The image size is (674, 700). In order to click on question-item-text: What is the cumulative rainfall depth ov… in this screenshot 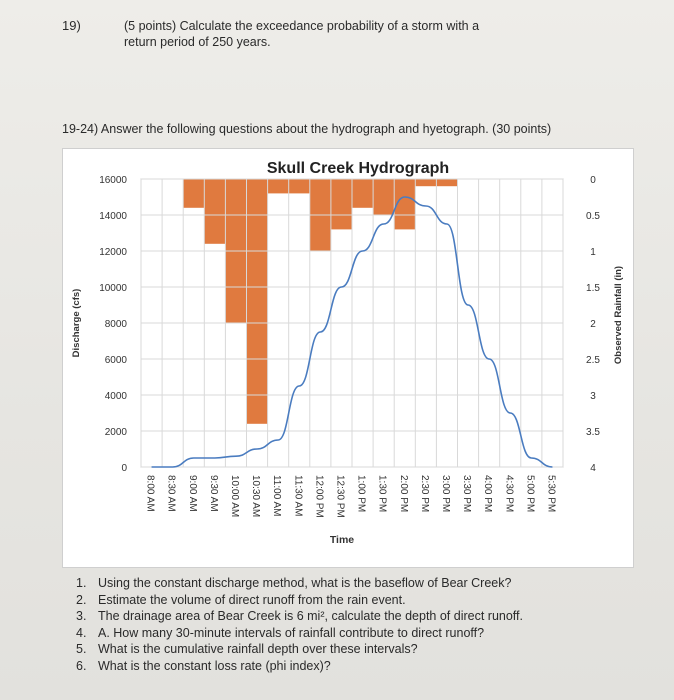, I will do `click(258, 649)`.